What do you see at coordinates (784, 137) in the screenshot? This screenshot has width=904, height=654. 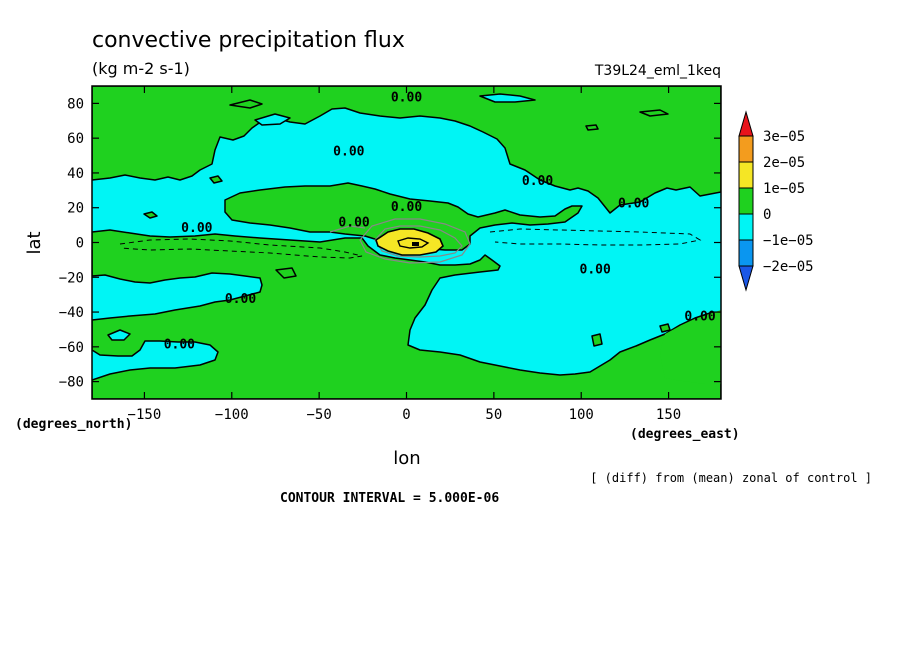 I see `colorbar-label: 3e−05` at bounding box center [784, 137].